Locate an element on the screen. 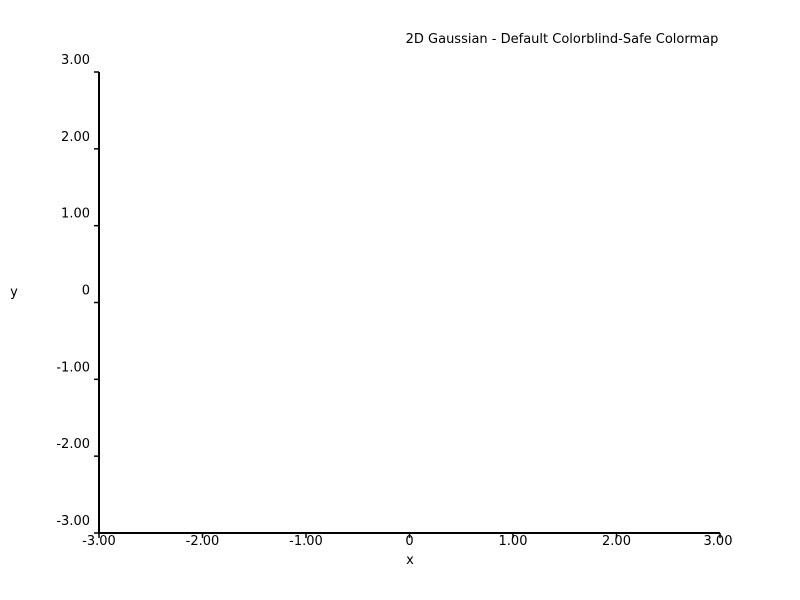  y-tick-label: -1.00 is located at coordinates (73, 367).